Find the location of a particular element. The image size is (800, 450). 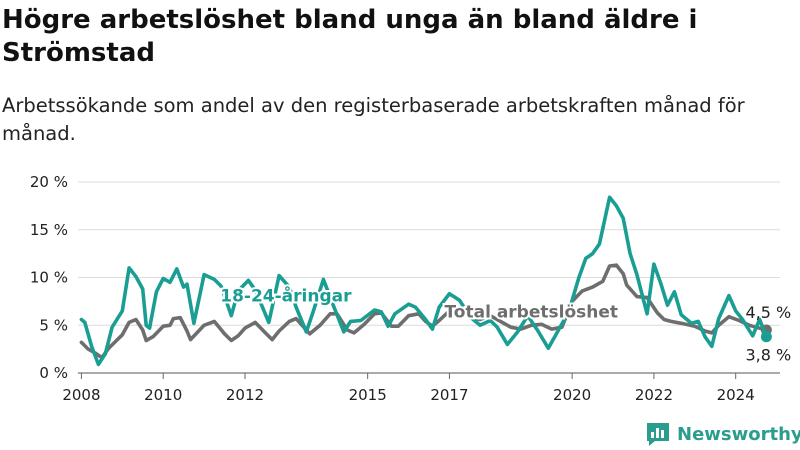

y-tick-label: 20 % is located at coordinates (49, 182).